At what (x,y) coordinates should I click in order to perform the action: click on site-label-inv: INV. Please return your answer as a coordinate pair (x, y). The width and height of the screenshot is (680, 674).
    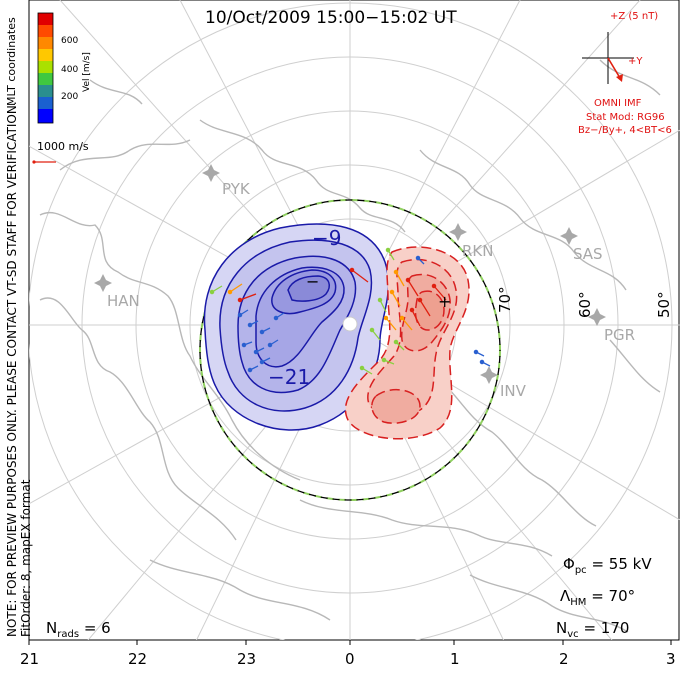
    Looking at the image, I should click on (513, 391).